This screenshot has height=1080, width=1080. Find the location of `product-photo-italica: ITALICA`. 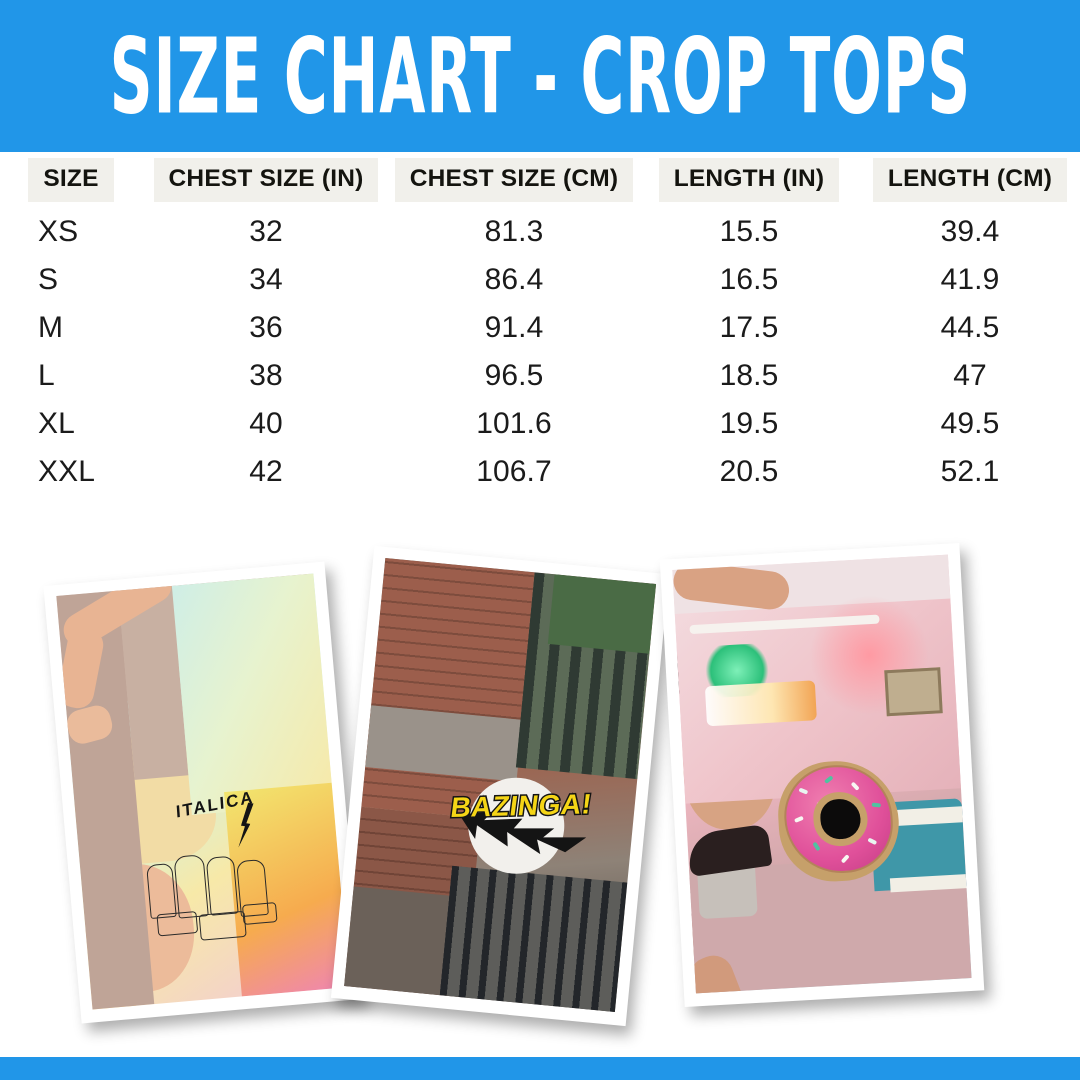

product-photo-italica: ITALICA is located at coordinates (203, 792).